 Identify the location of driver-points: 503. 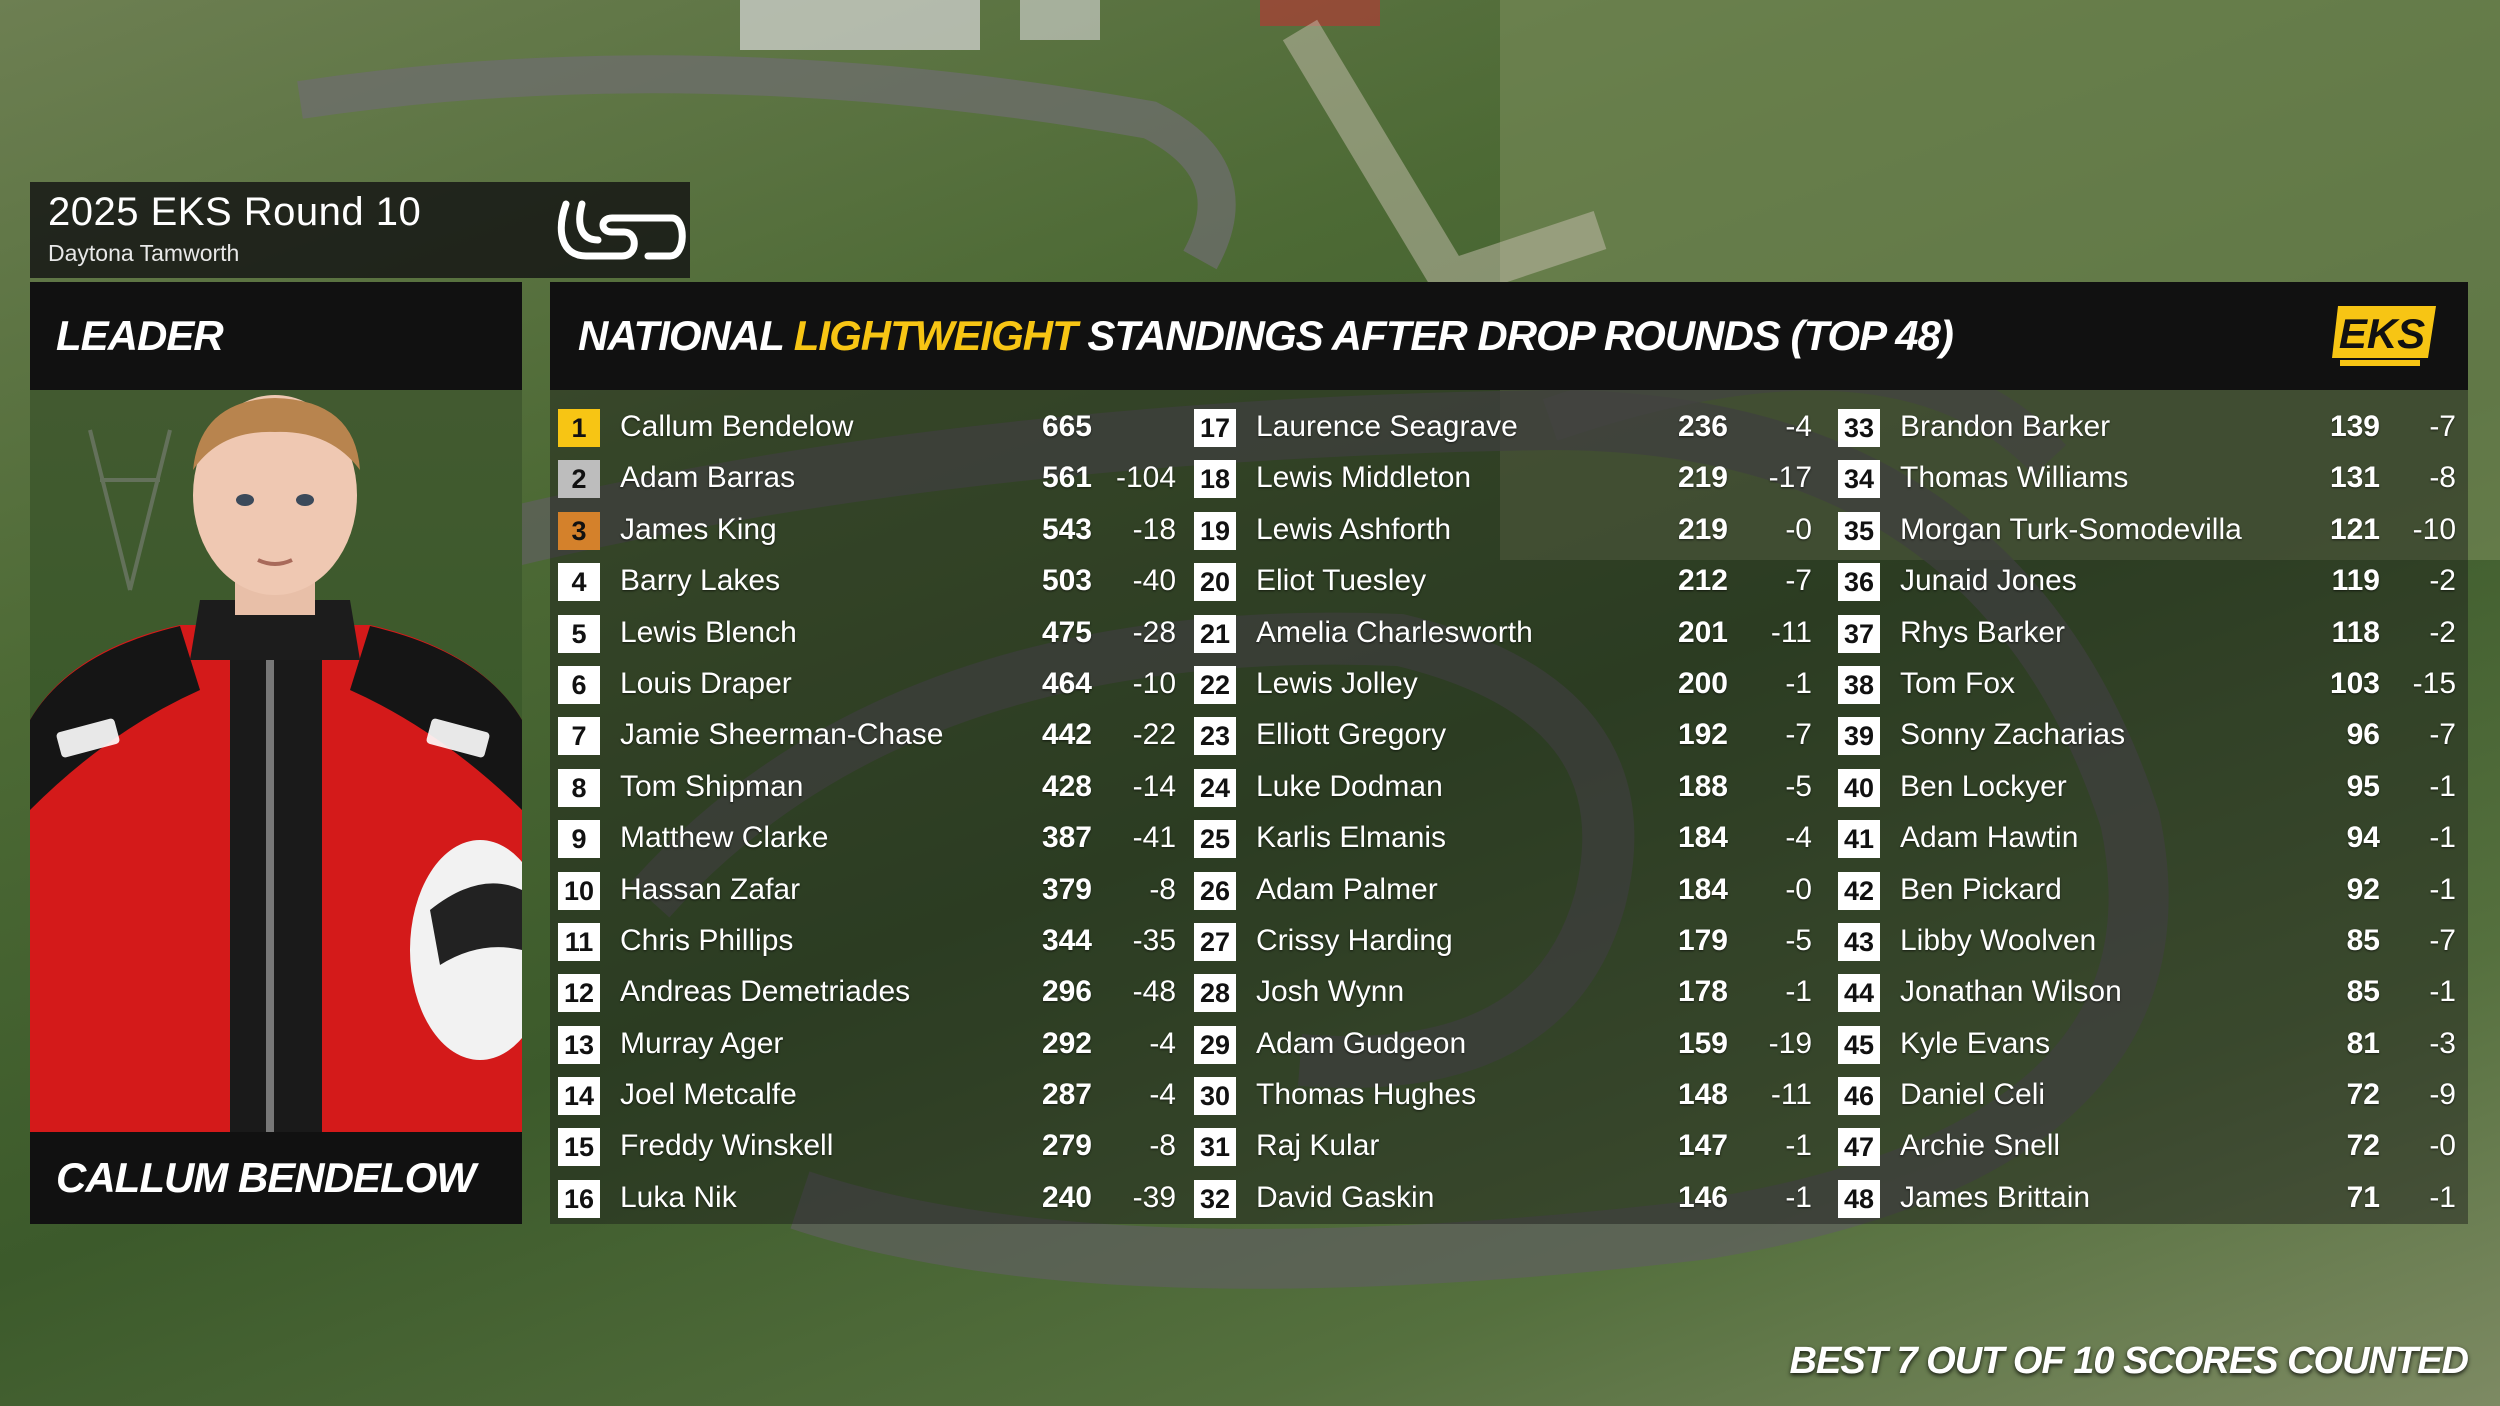
(1066, 581).